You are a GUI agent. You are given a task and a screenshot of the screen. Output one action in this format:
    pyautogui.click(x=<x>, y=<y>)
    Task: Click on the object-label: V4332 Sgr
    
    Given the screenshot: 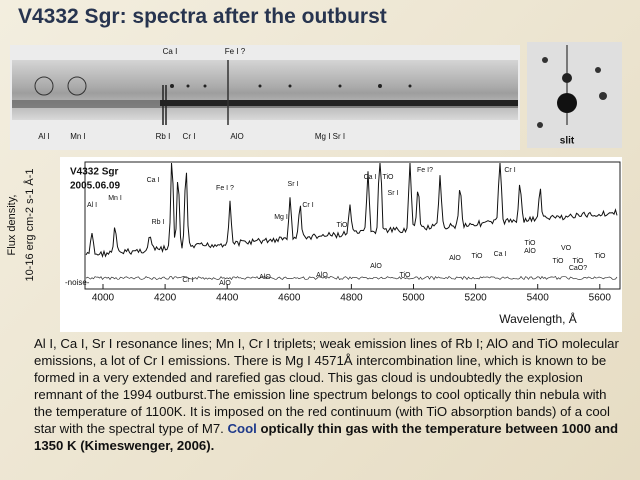 What is the action you would take?
    pyautogui.click(x=94, y=172)
    